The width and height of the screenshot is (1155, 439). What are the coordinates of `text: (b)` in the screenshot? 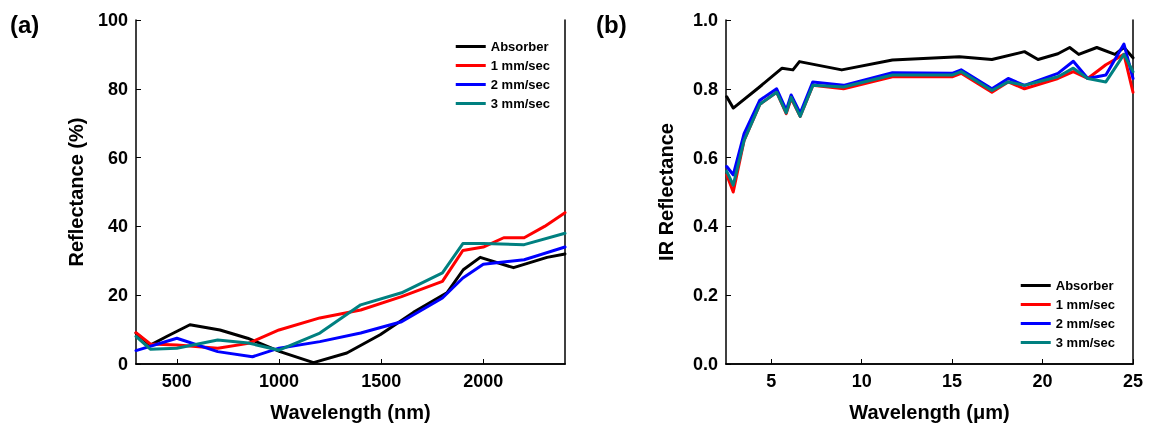 It's located at (611, 24).